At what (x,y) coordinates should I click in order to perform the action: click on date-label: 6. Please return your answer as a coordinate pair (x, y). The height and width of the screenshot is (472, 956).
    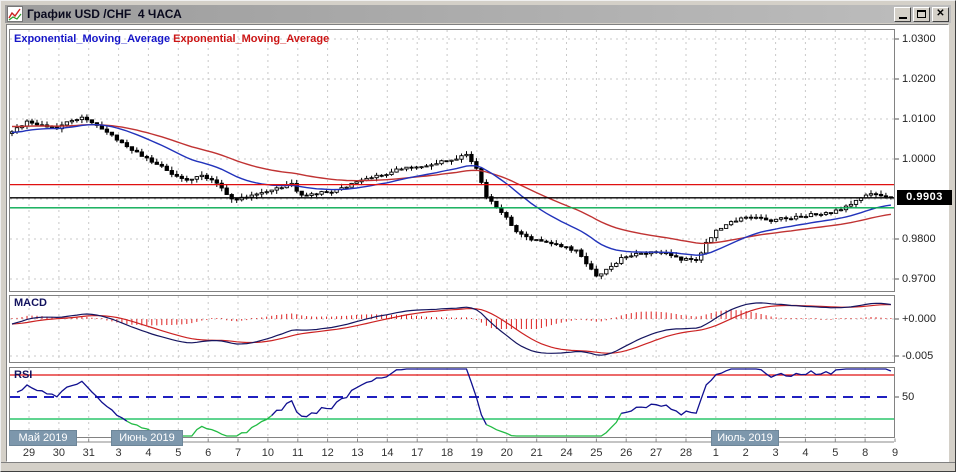
    Looking at the image, I should click on (208, 453).